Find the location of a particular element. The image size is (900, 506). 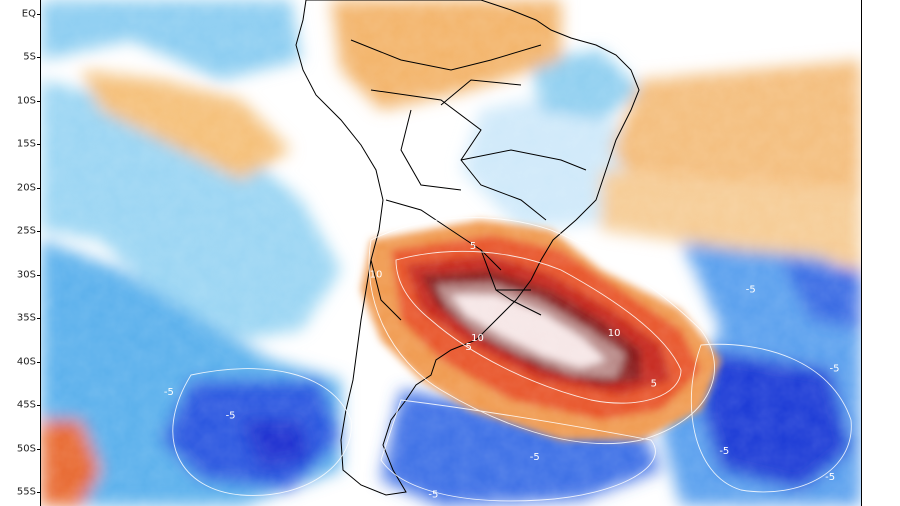

latitude-label: 50S is located at coordinates (26, 449).